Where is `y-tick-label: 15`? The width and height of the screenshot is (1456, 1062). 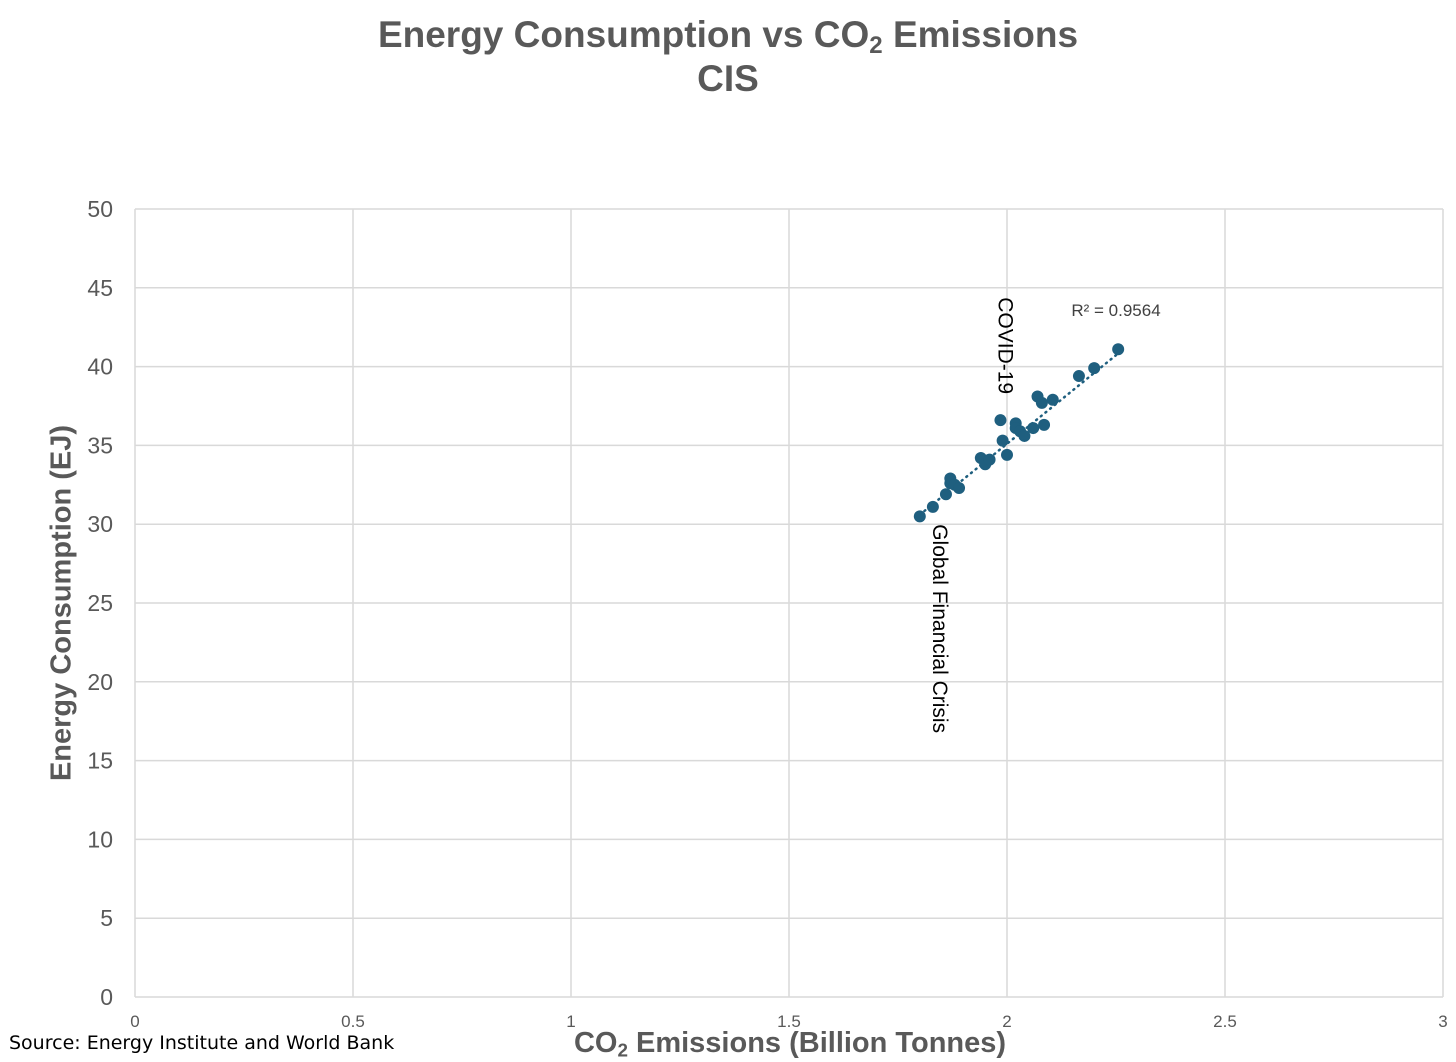 y-tick-label: 15 is located at coordinates (100, 761).